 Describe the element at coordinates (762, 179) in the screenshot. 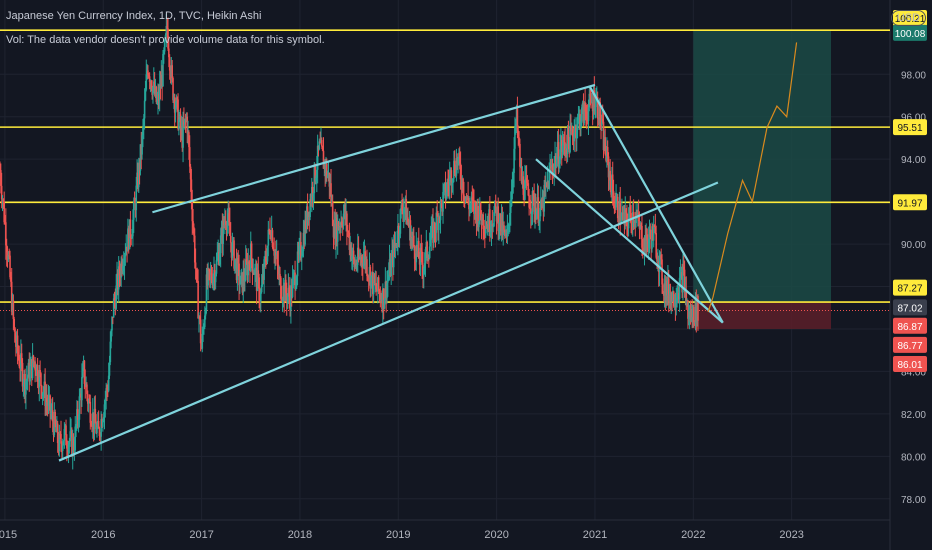

I see `position-zones` at that location.